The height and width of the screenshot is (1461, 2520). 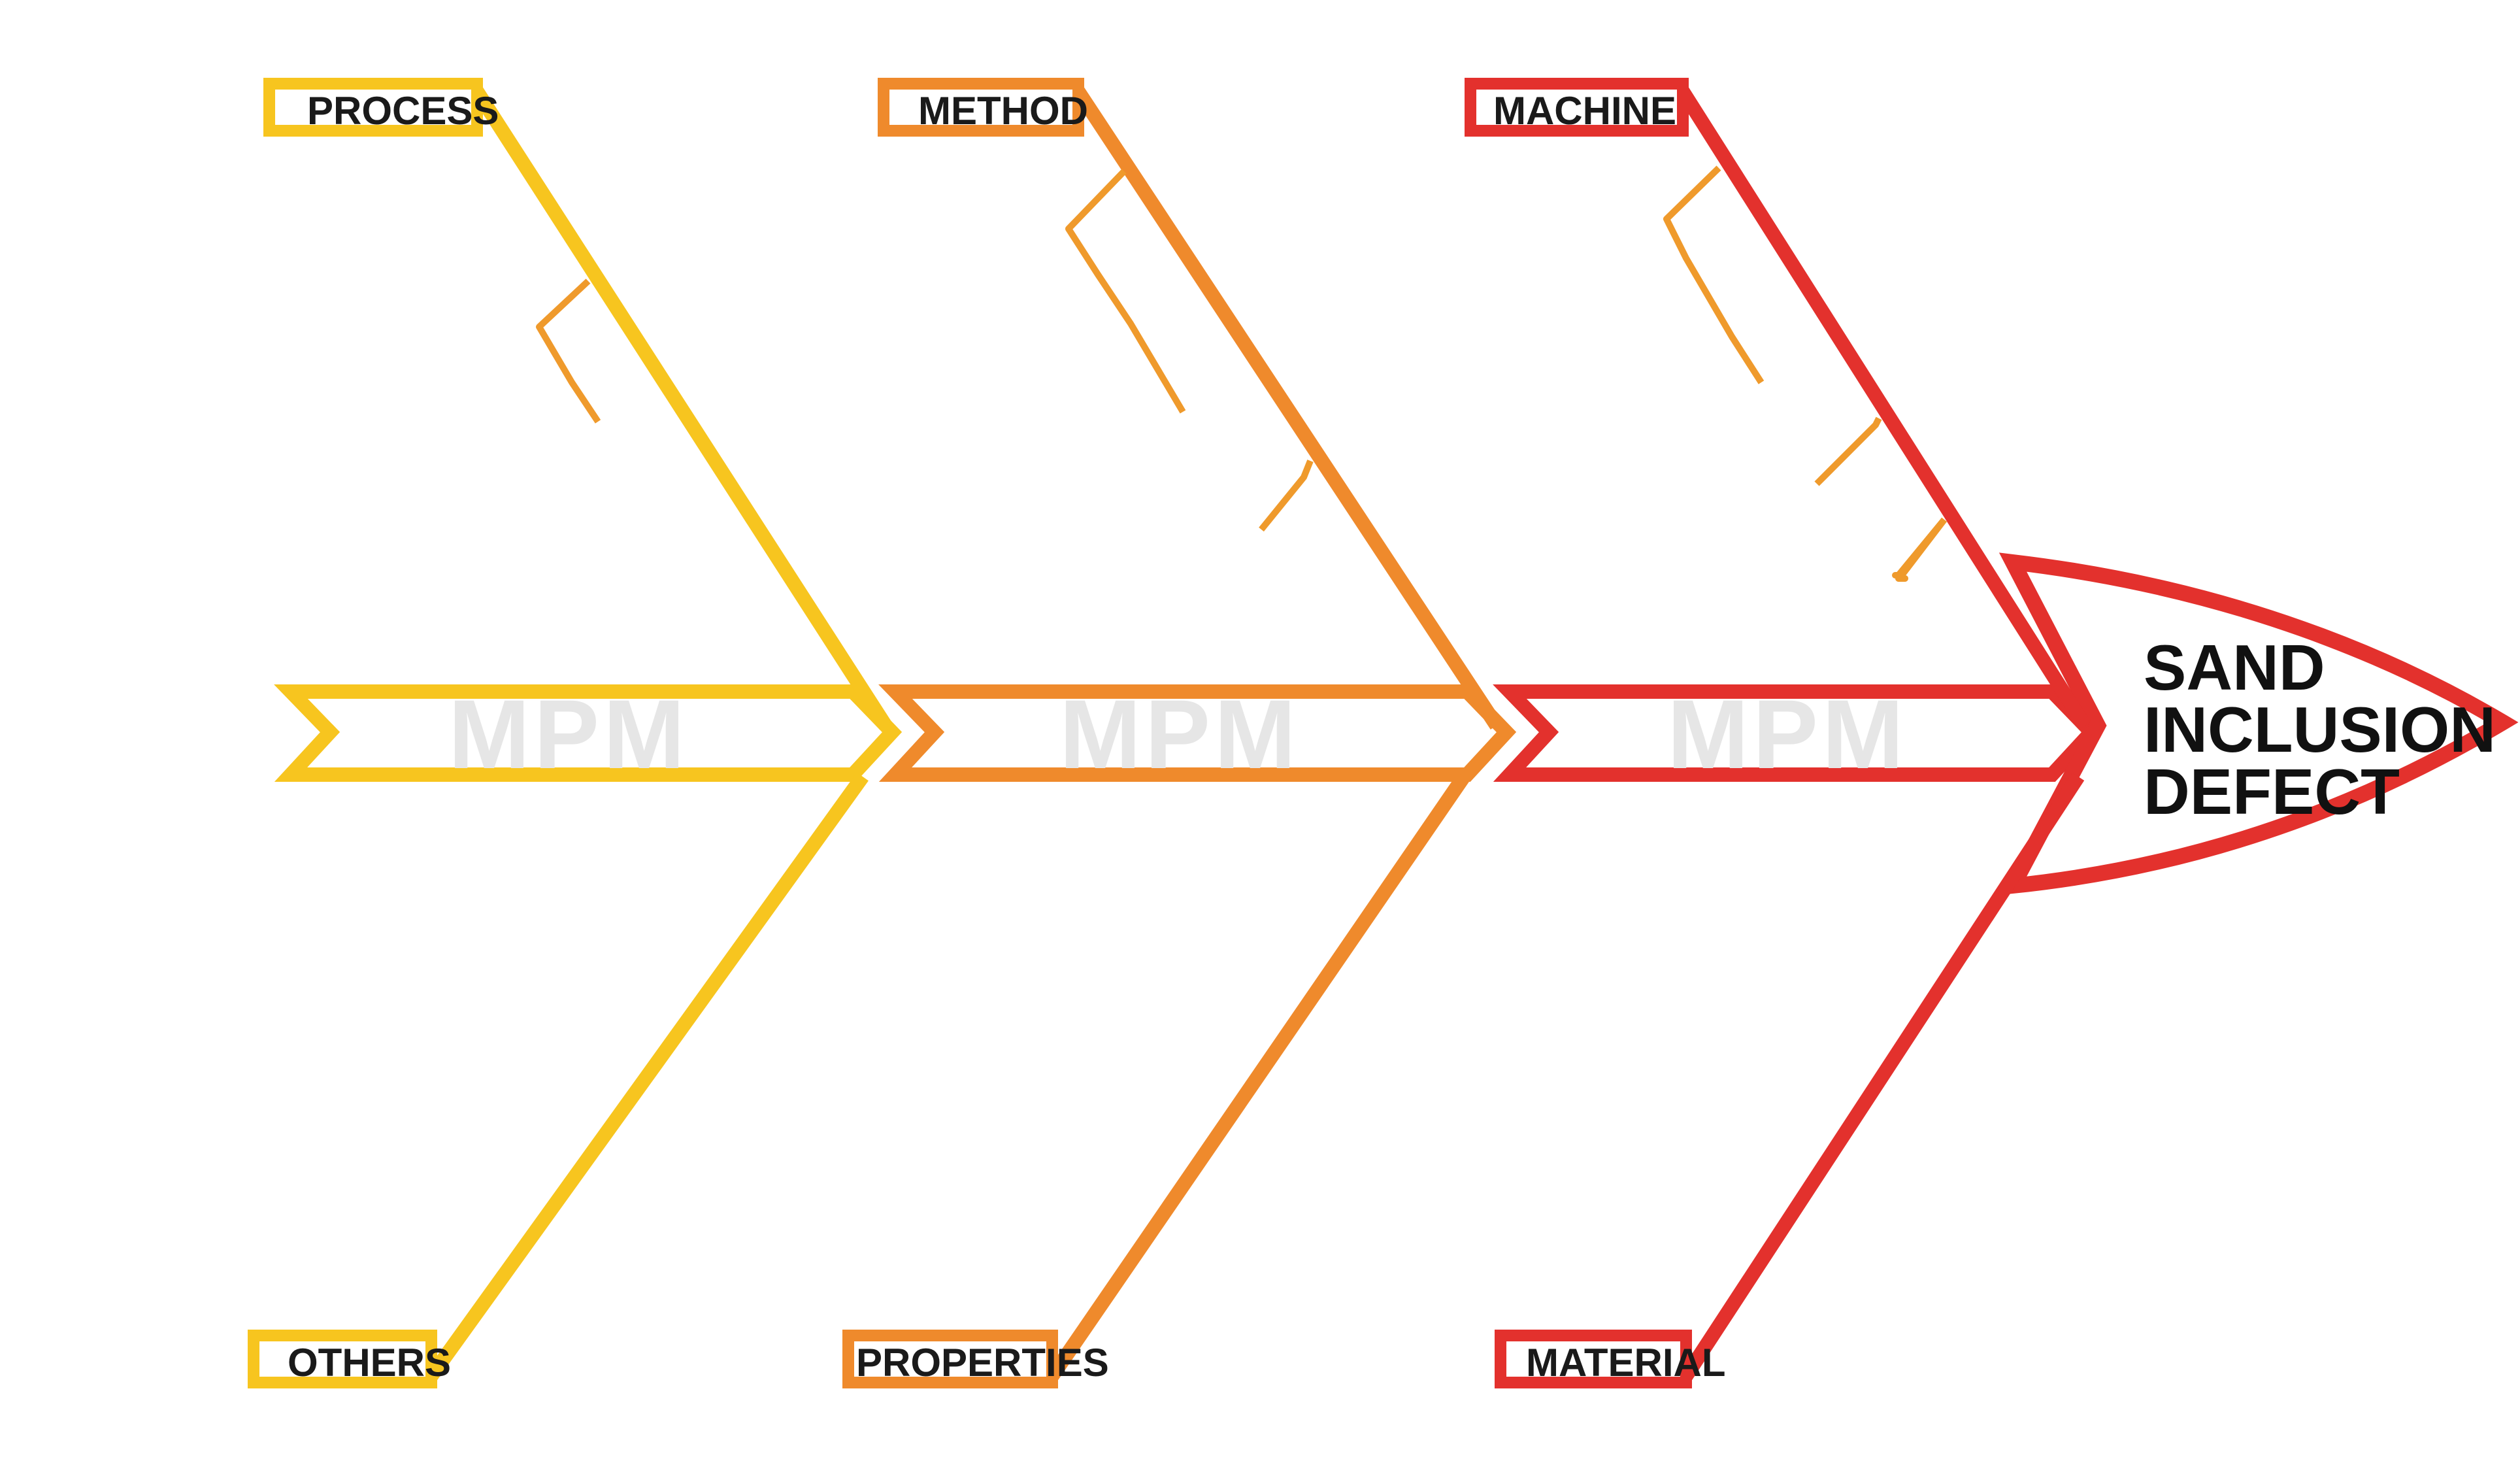 What do you see at coordinates (1584, 111) in the screenshot?
I see `category-machine: MACHINE` at bounding box center [1584, 111].